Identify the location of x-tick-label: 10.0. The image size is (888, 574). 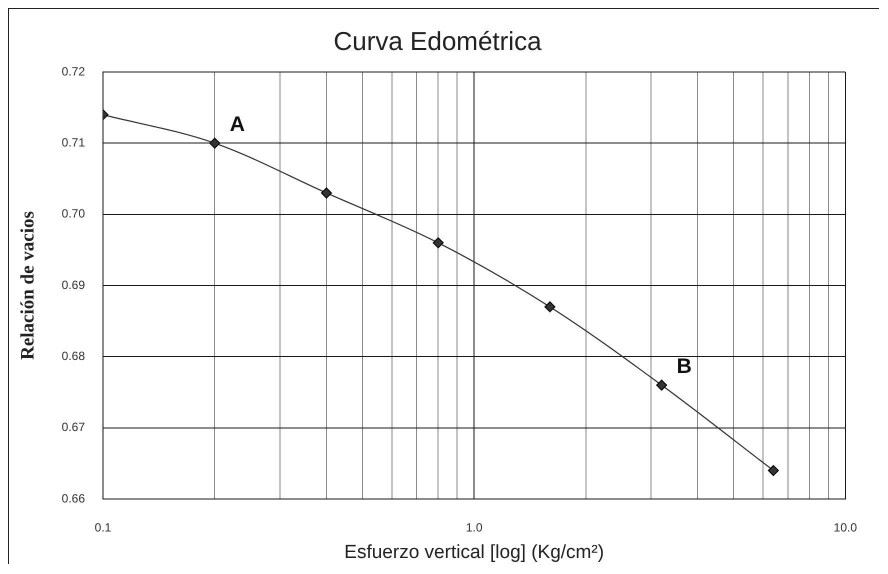
(846, 527).